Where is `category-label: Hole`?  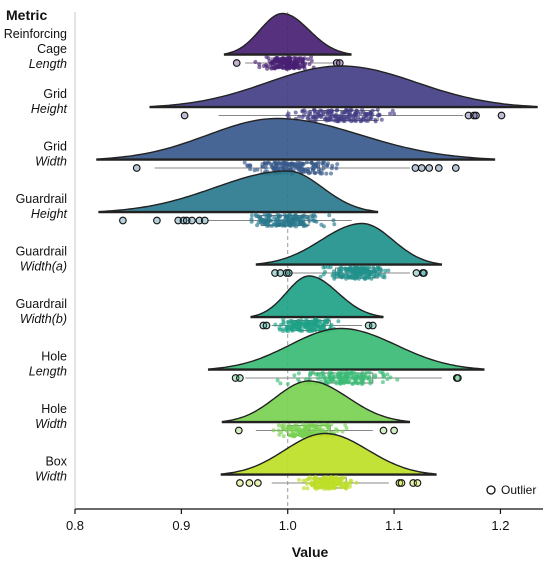
category-label: Hole is located at coordinates (54, 409).